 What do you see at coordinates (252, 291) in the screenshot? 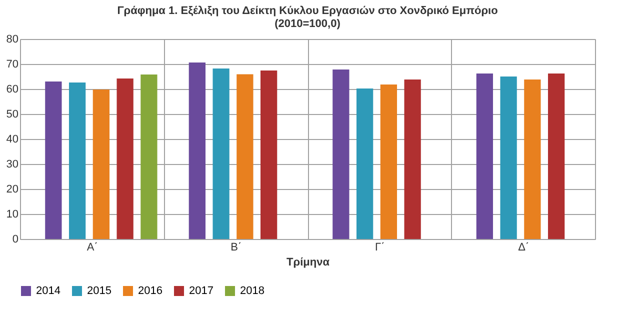
I see `legend-label: 2018` at bounding box center [252, 291].